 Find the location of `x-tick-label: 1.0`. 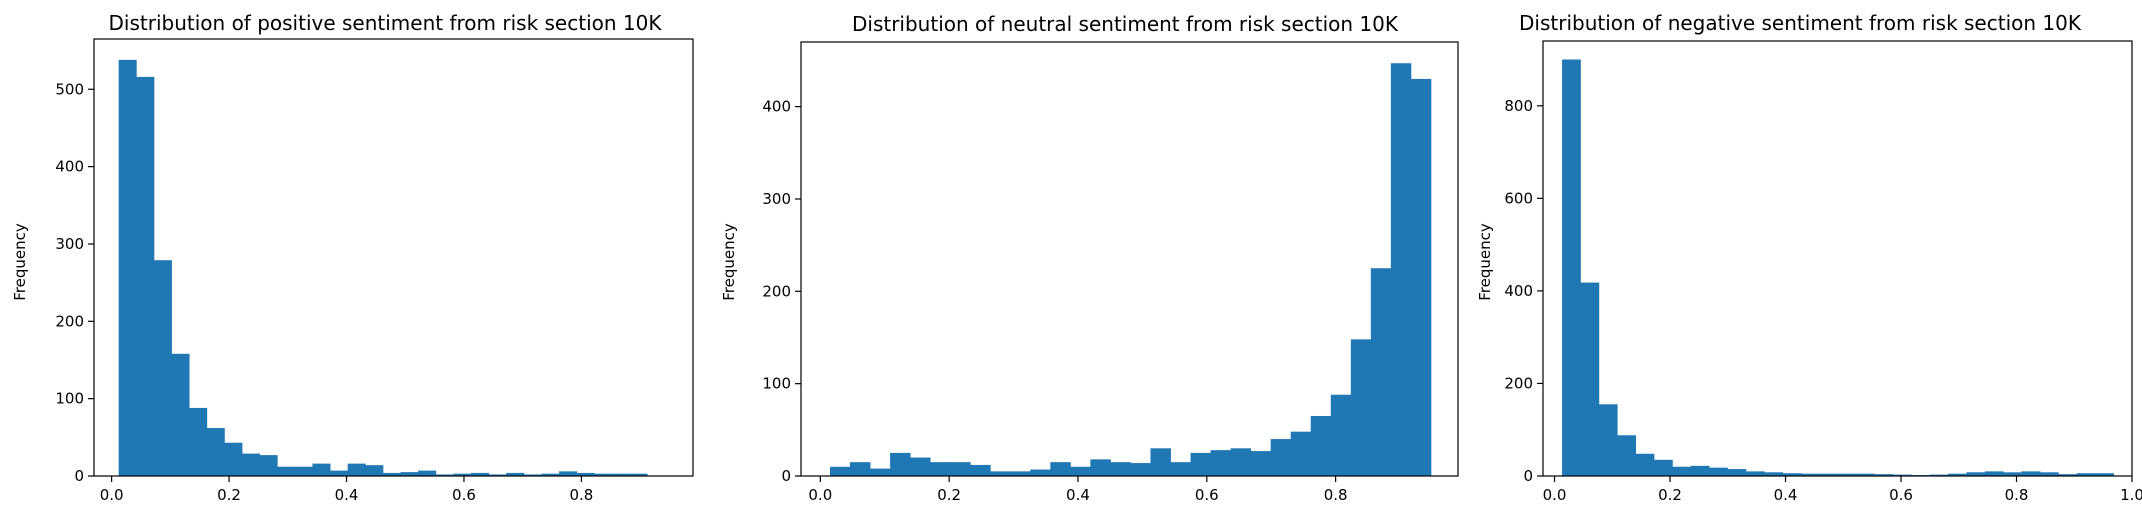

x-tick-label: 1.0 is located at coordinates (2131, 495).